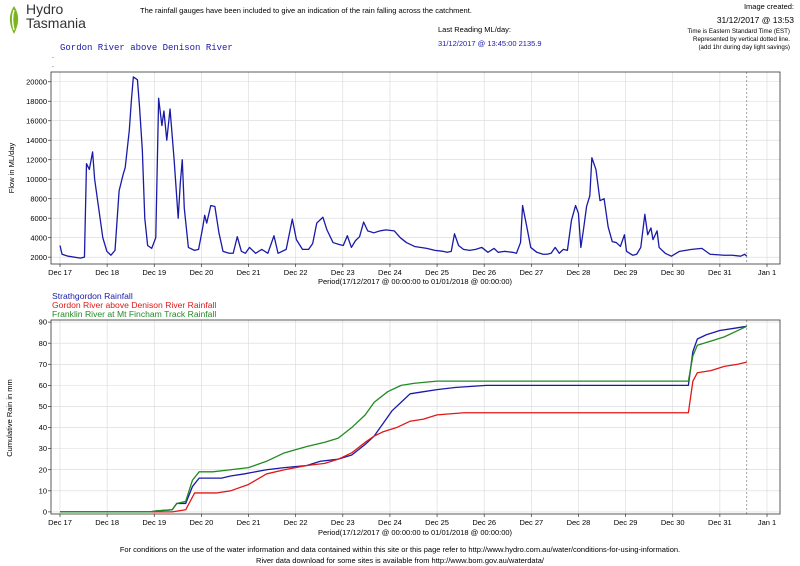  I want to click on y-tick-label: 90, so click(43, 322).